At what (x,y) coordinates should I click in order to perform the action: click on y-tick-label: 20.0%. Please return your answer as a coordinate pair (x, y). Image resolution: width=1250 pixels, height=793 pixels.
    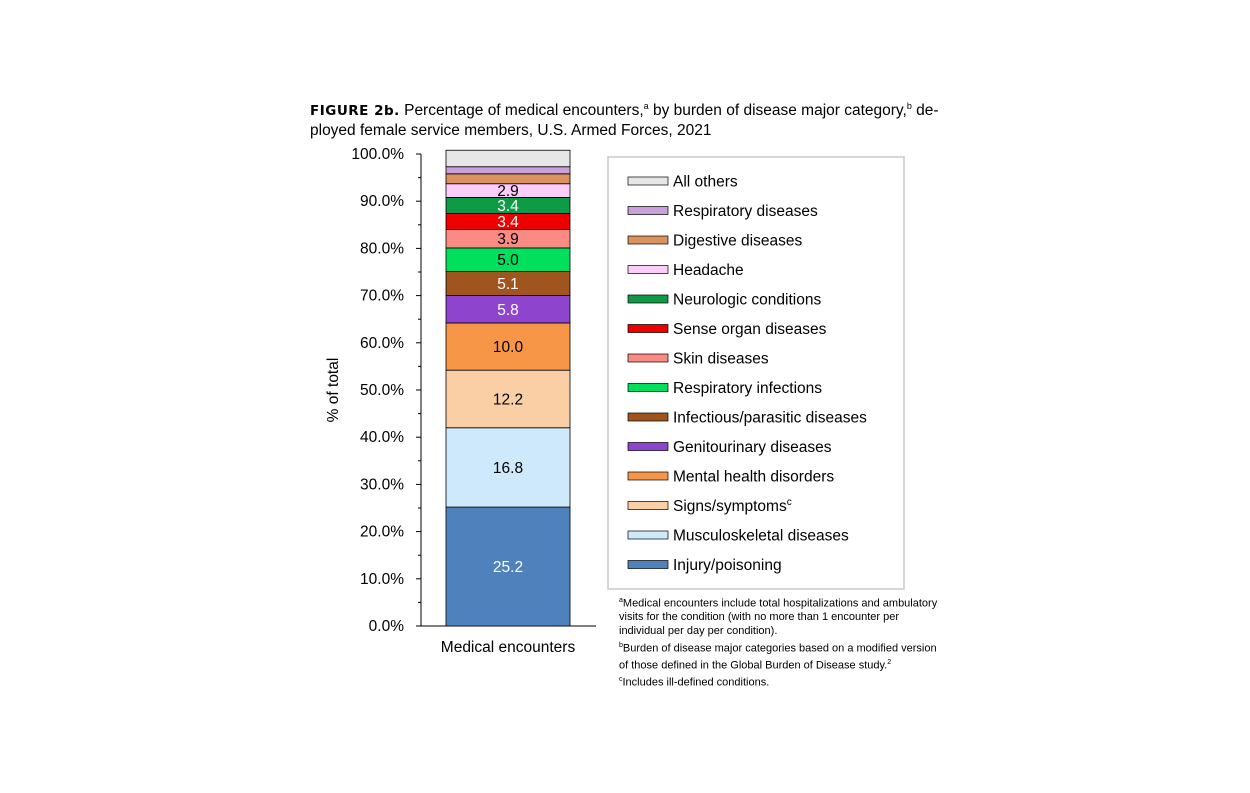
    Looking at the image, I should click on (382, 532).